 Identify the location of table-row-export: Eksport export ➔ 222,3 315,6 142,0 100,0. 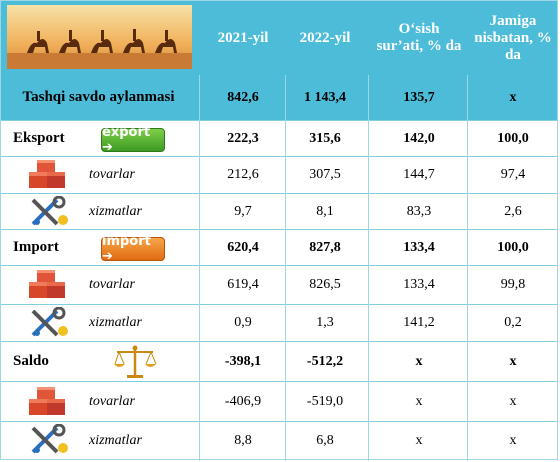
(279, 139).